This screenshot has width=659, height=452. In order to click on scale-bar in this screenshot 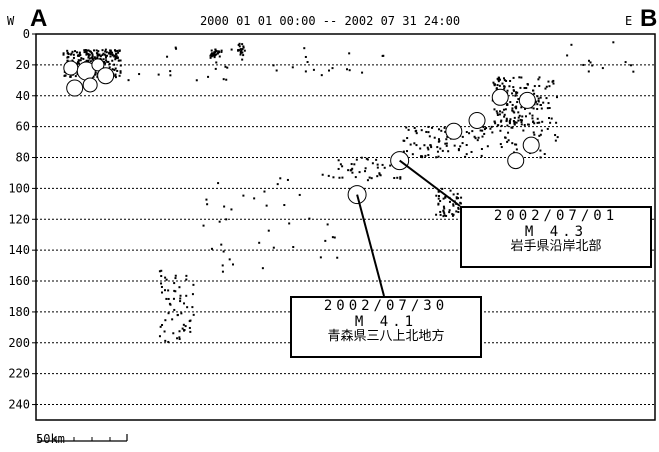, I will do `click(82, 438)`.